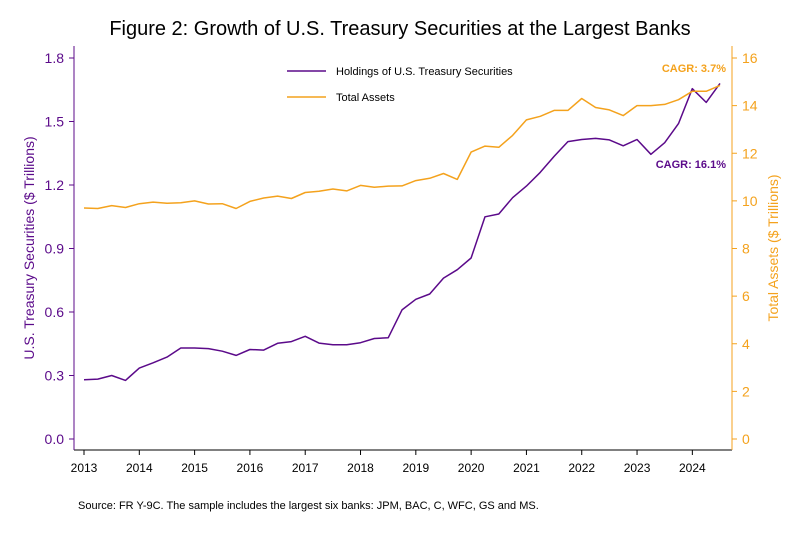 The width and height of the screenshot is (800, 533). What do you see at coordinates (692, 468) in the screenshot?
I see `x-tick-label: 2024` at bounding box center [692, 468].